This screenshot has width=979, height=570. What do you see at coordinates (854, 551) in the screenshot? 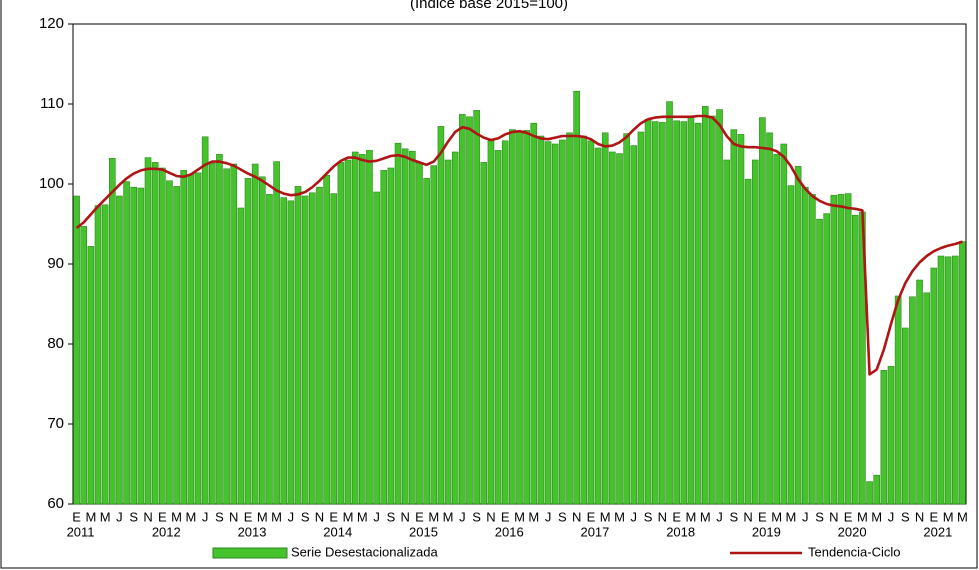
I see `legend-label: Tendencia-Ciclo` at bounding box center [854, 551].